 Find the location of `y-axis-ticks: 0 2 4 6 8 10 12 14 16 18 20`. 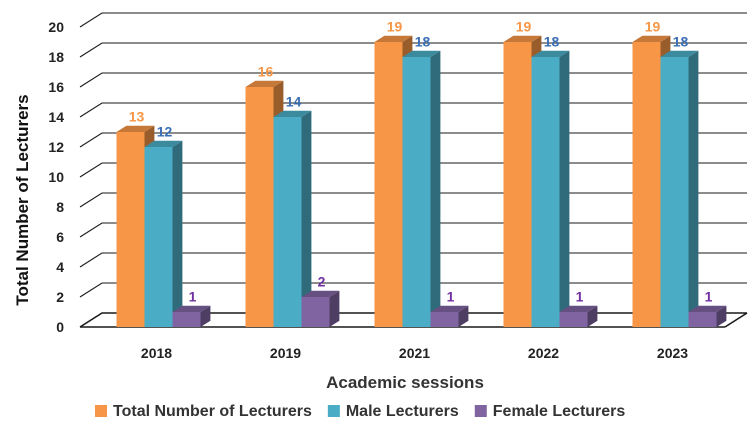

y-axis-ticks: 0 2 4 6 8 10 12 14 16 18 20 is located at coordinates (56, 177).